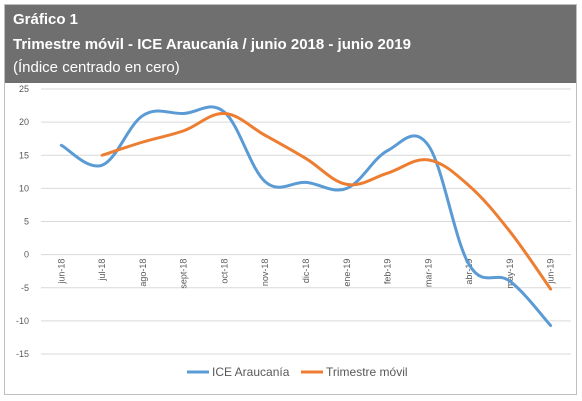  Describe the element at coordinates (551, 272) in the screenshot. I see `x-tick-label: jun-19` at that location.